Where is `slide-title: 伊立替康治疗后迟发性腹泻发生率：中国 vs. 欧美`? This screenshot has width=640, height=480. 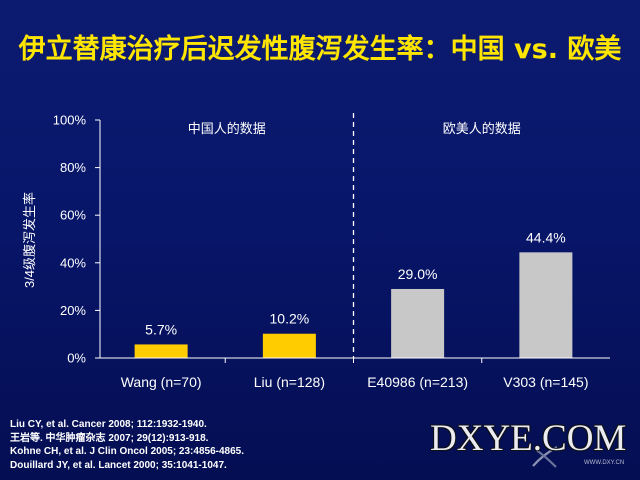
slide-title: 伊立替康治疗后迟发性腹泻发生率：中国 vs. 欧美 is located at coordinates (320, 49).